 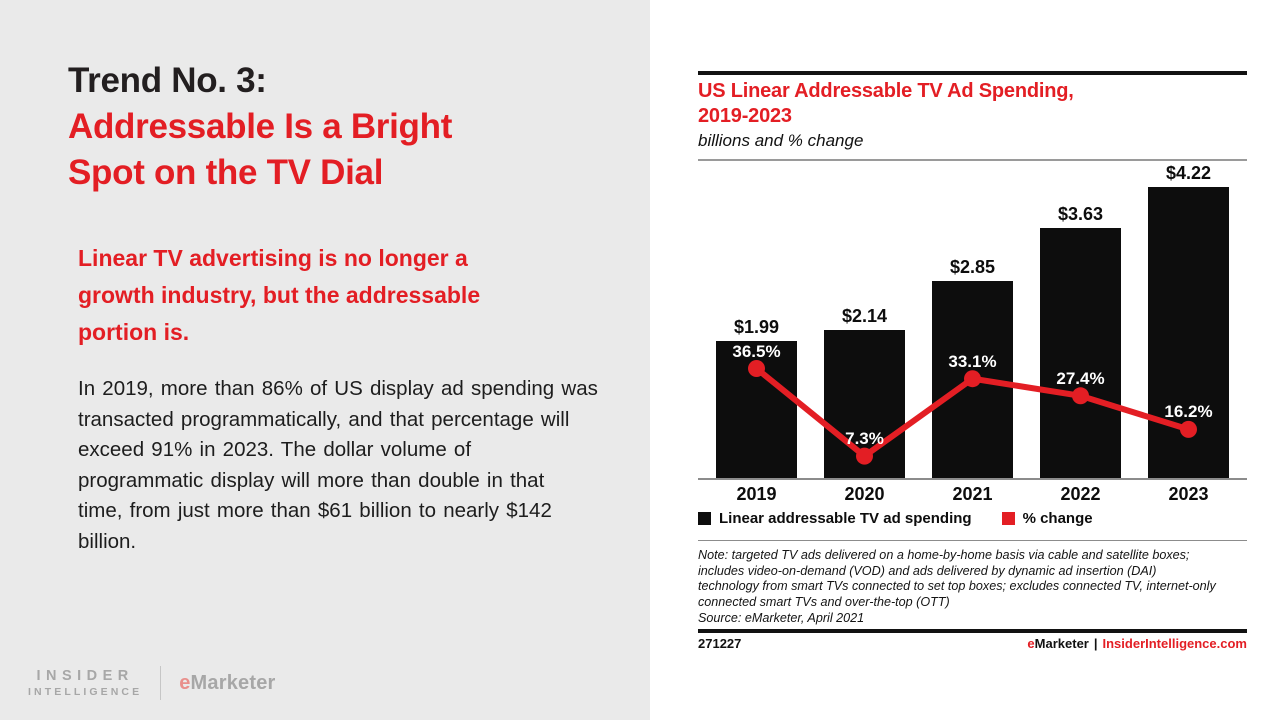 What do you see at coordinates (756, 351) in the screenshot?
I see `pct-label-2019: 36.5%` at bounding box center [756, 351].